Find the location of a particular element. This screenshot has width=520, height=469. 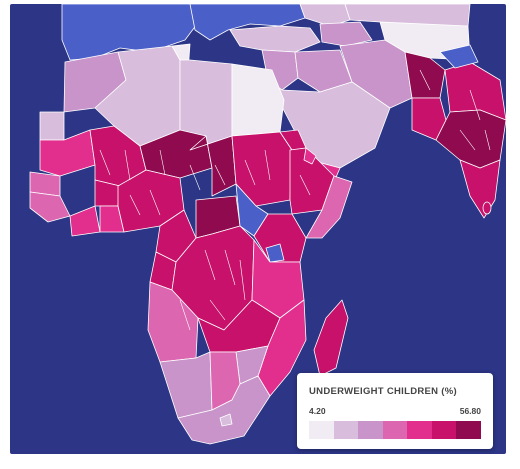

caucasus is located at coordinates (346, 34).